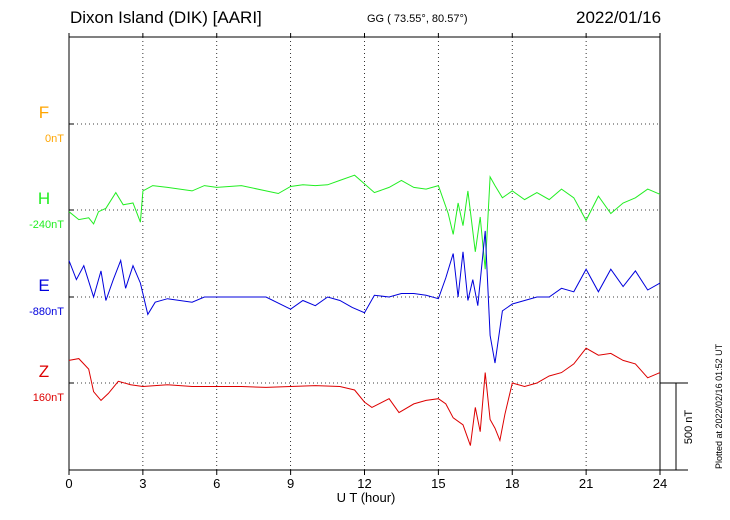 Image resolution: width=730 pixels, height=520 pixels. What do you see at coordinates (44, 371) in the screenshot?
I see `series-name-Z: Z` at bounding box center [44, 371].